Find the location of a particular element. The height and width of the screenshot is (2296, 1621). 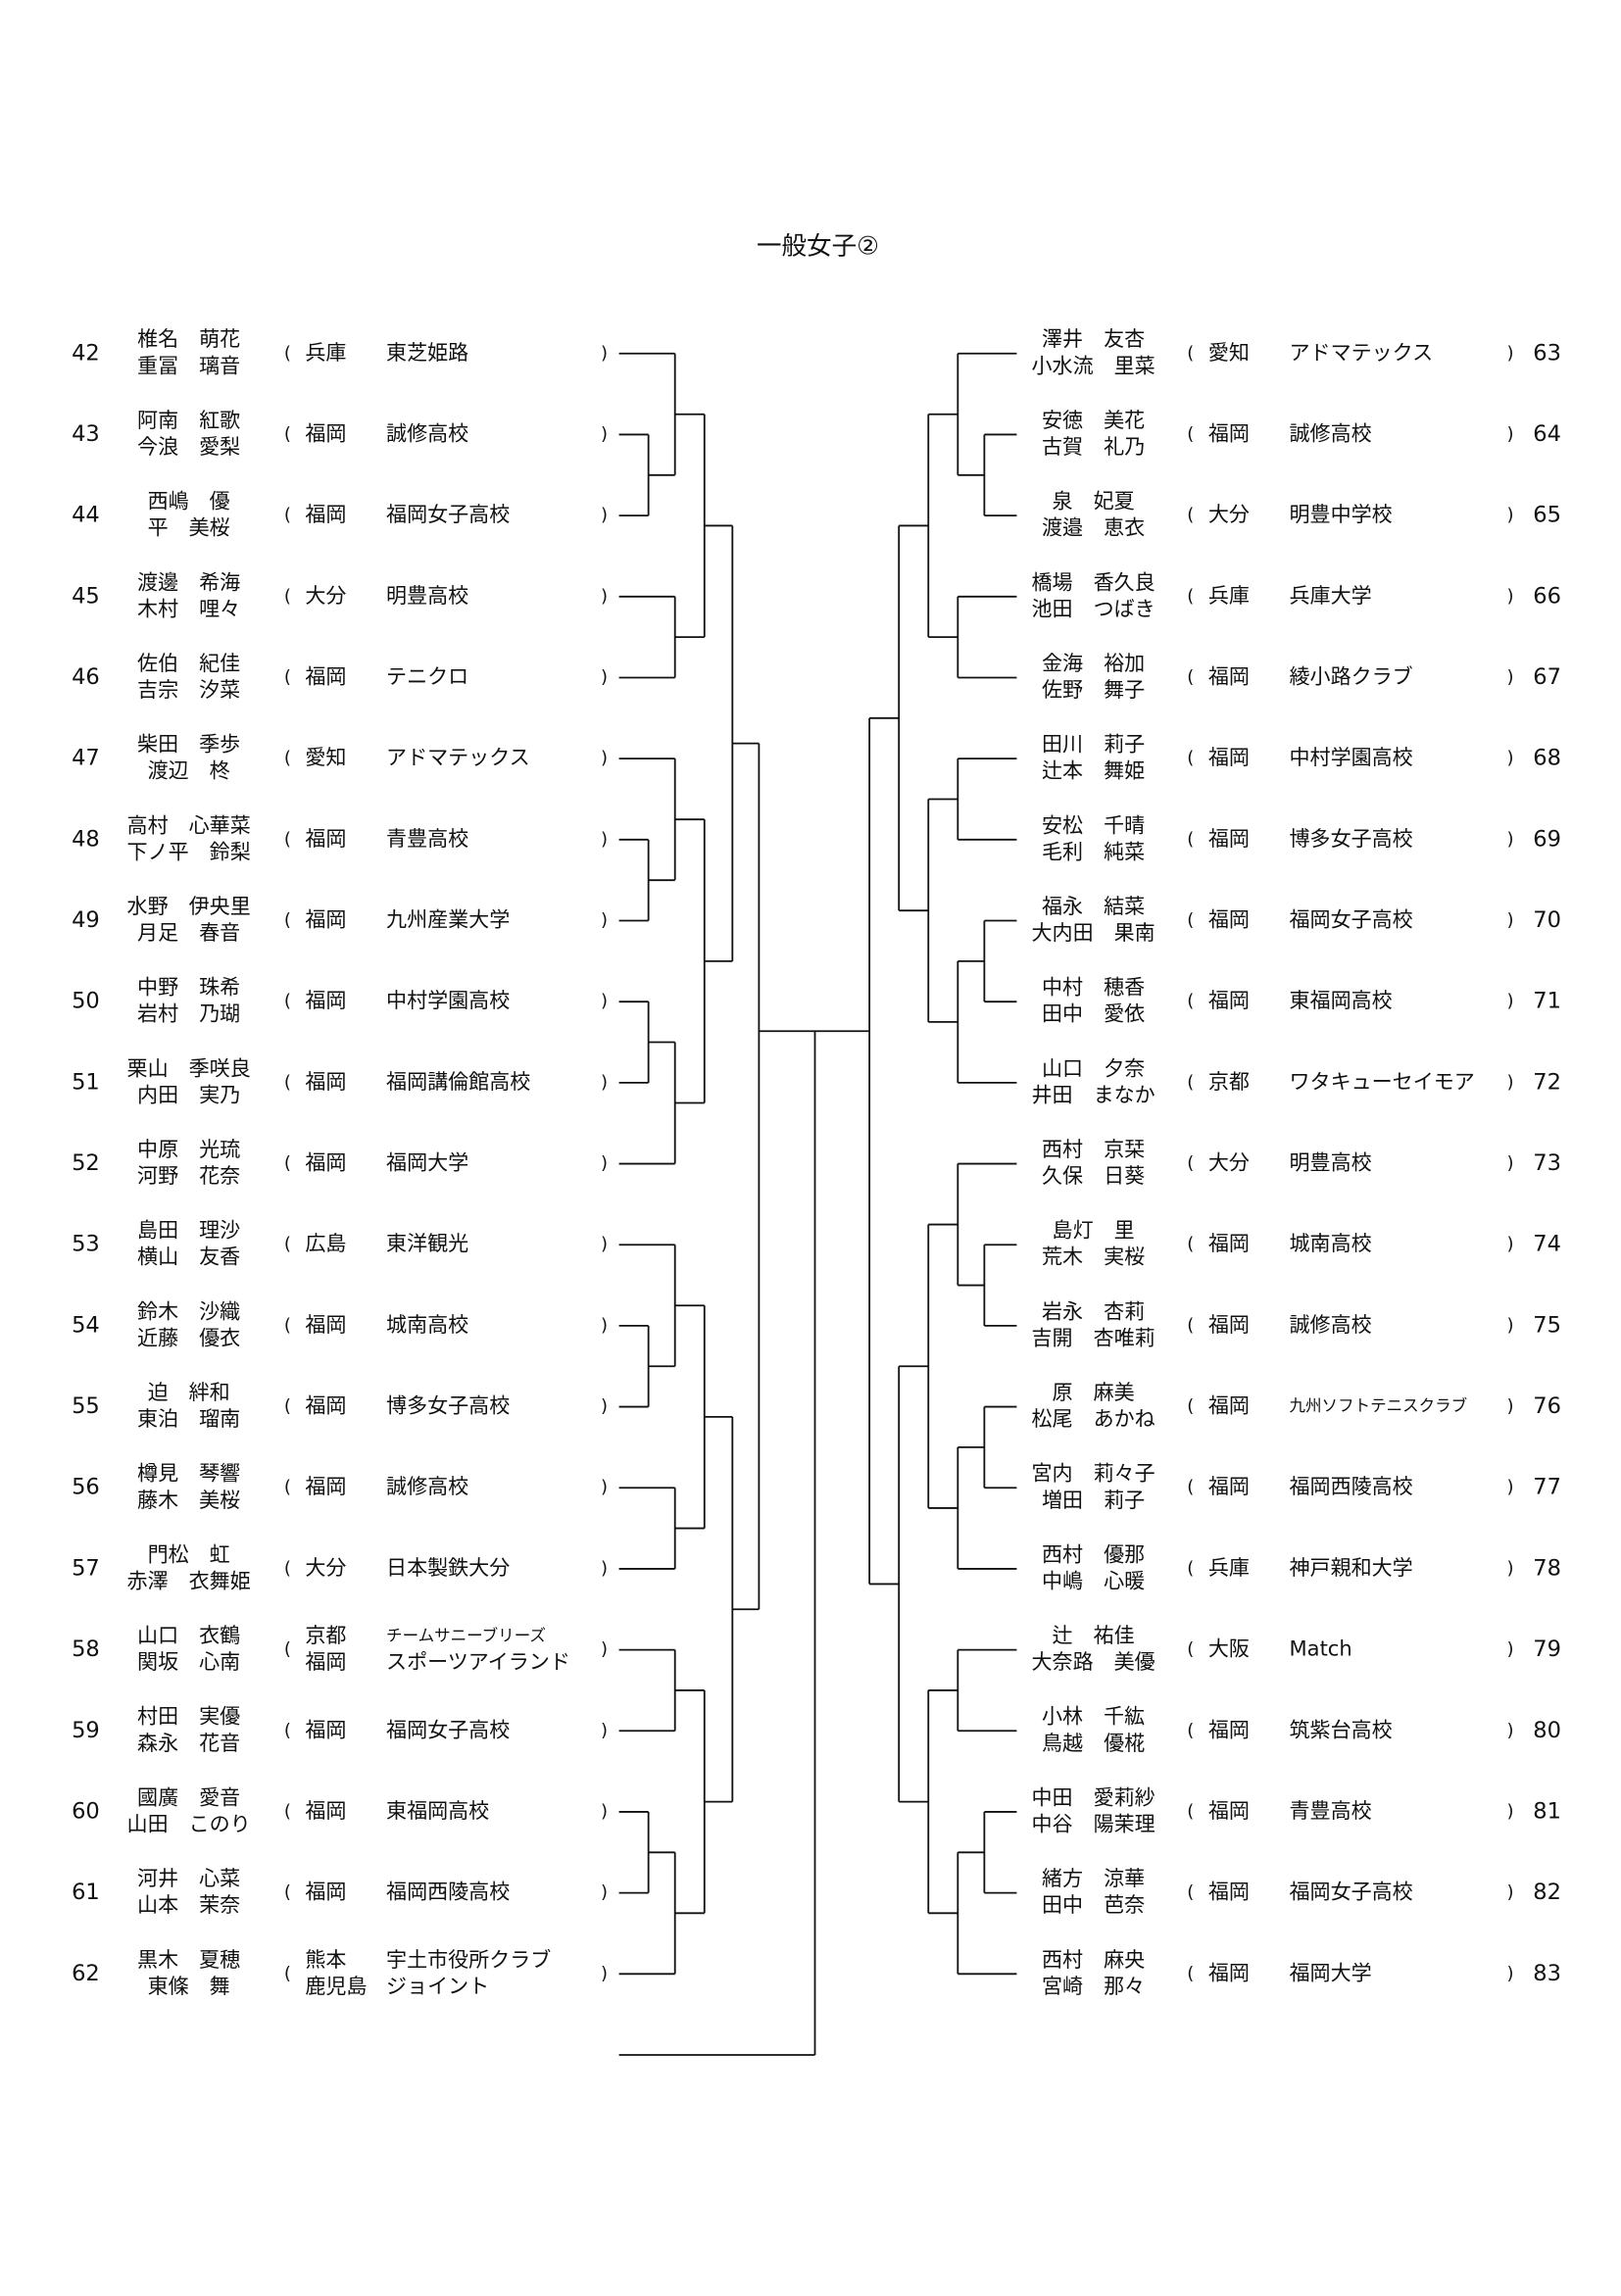

entry-number: 46 is located at coordinates (86, 677).